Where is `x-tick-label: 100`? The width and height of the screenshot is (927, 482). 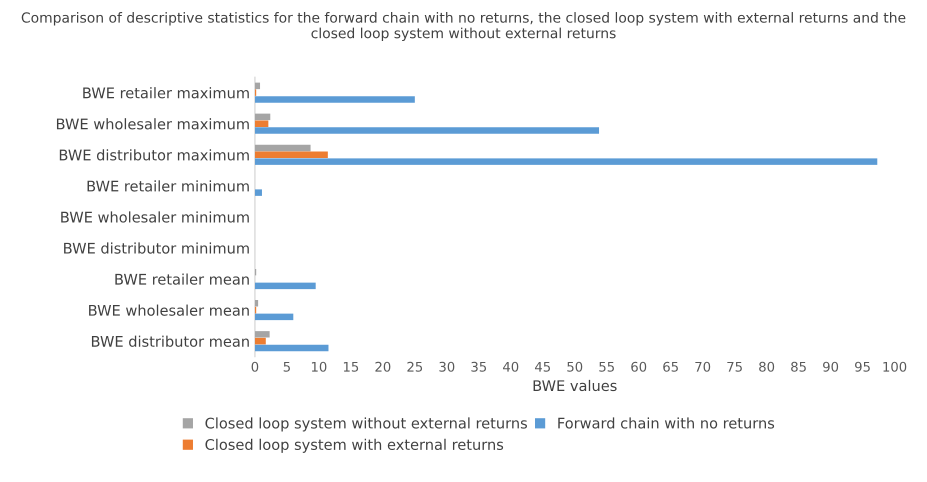
x-tick-label: 100 is located at coordinates (894, 367).